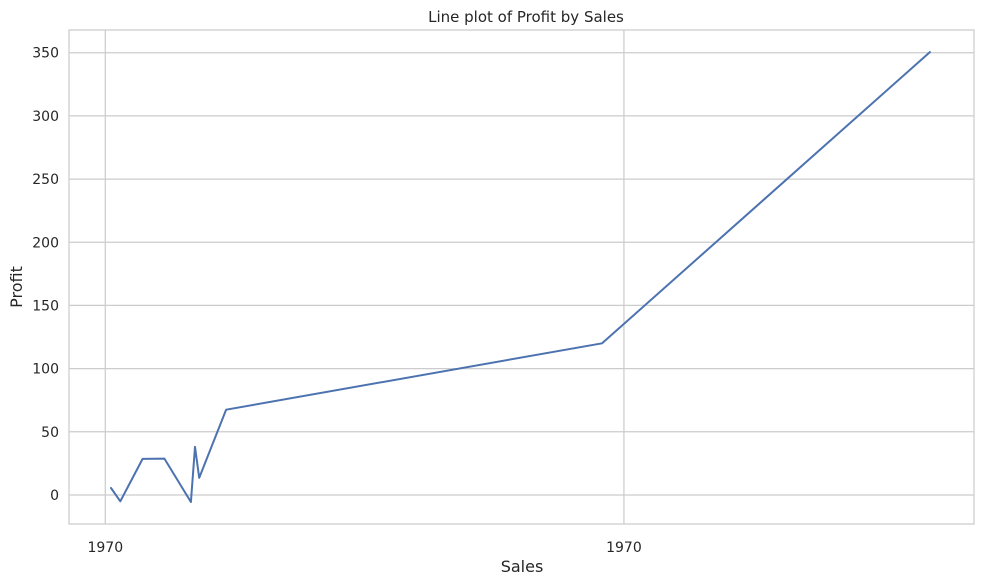 The height and width of the screenshot is (584, 984). What do you see at coordinates (45, 117) in the screenshot?
I see `y-tick-label: 300` at bounding box center [45, 117].